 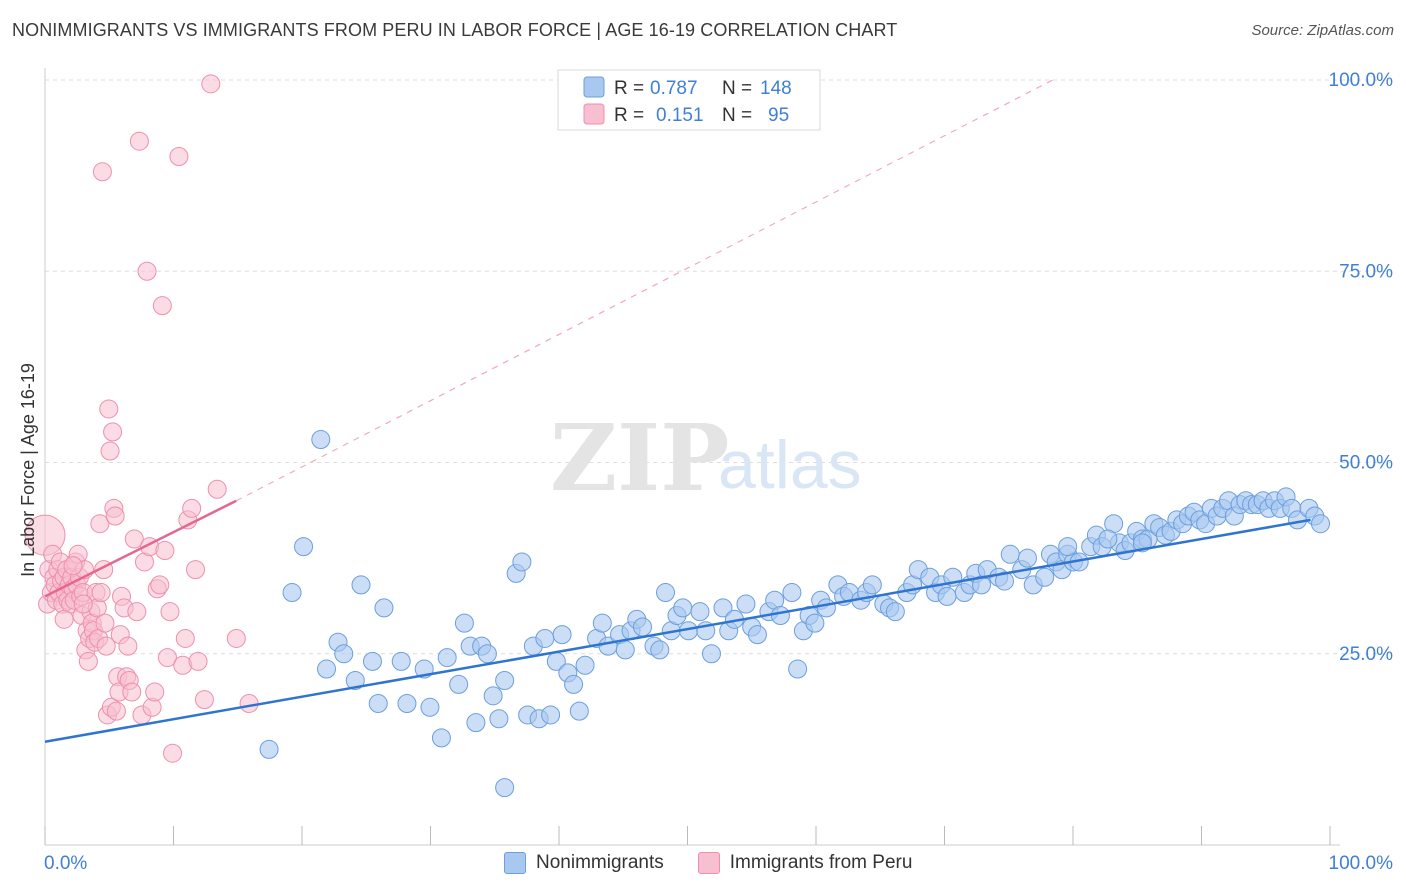 What do you see at coordinates (515, 863) in the screenshot?
I see `legend-swatch-blue` at bounding box center [515, 863].